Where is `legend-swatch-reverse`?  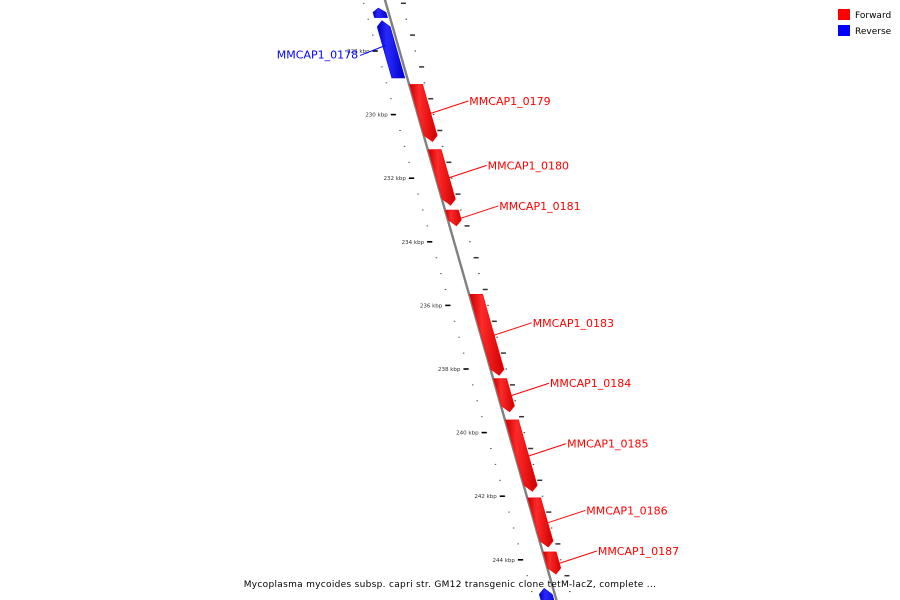
legend-swatch-reverse is located at coordinates (844, 30).